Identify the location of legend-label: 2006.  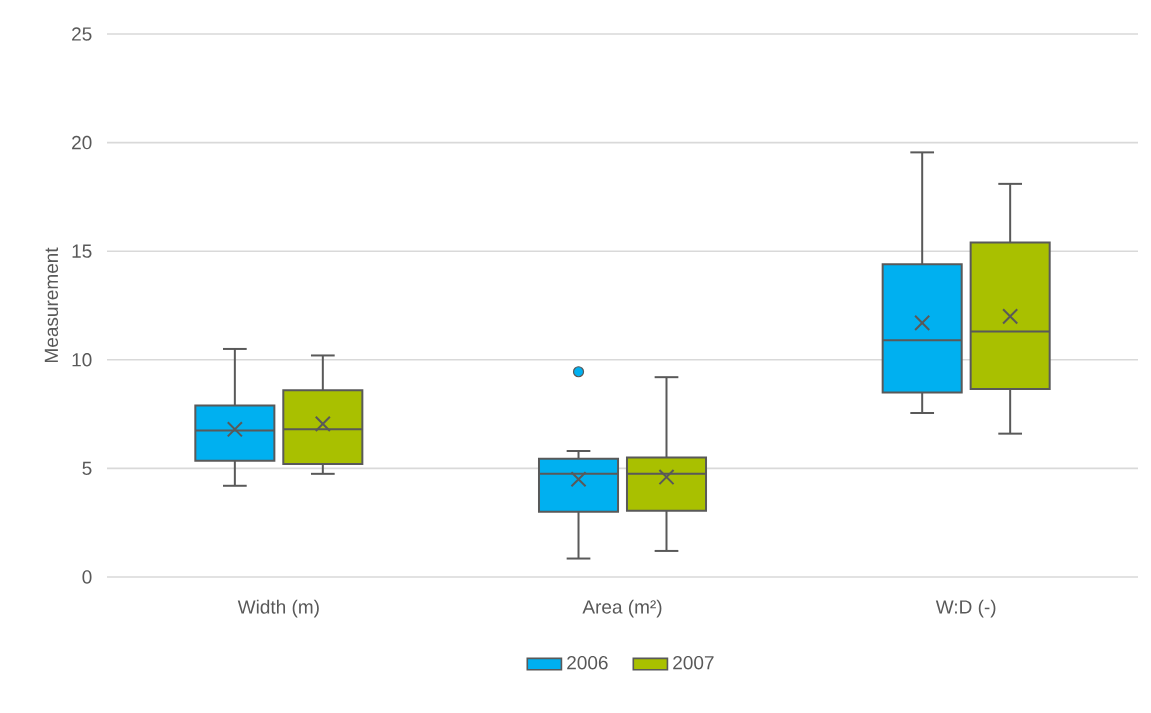
(587, 662).